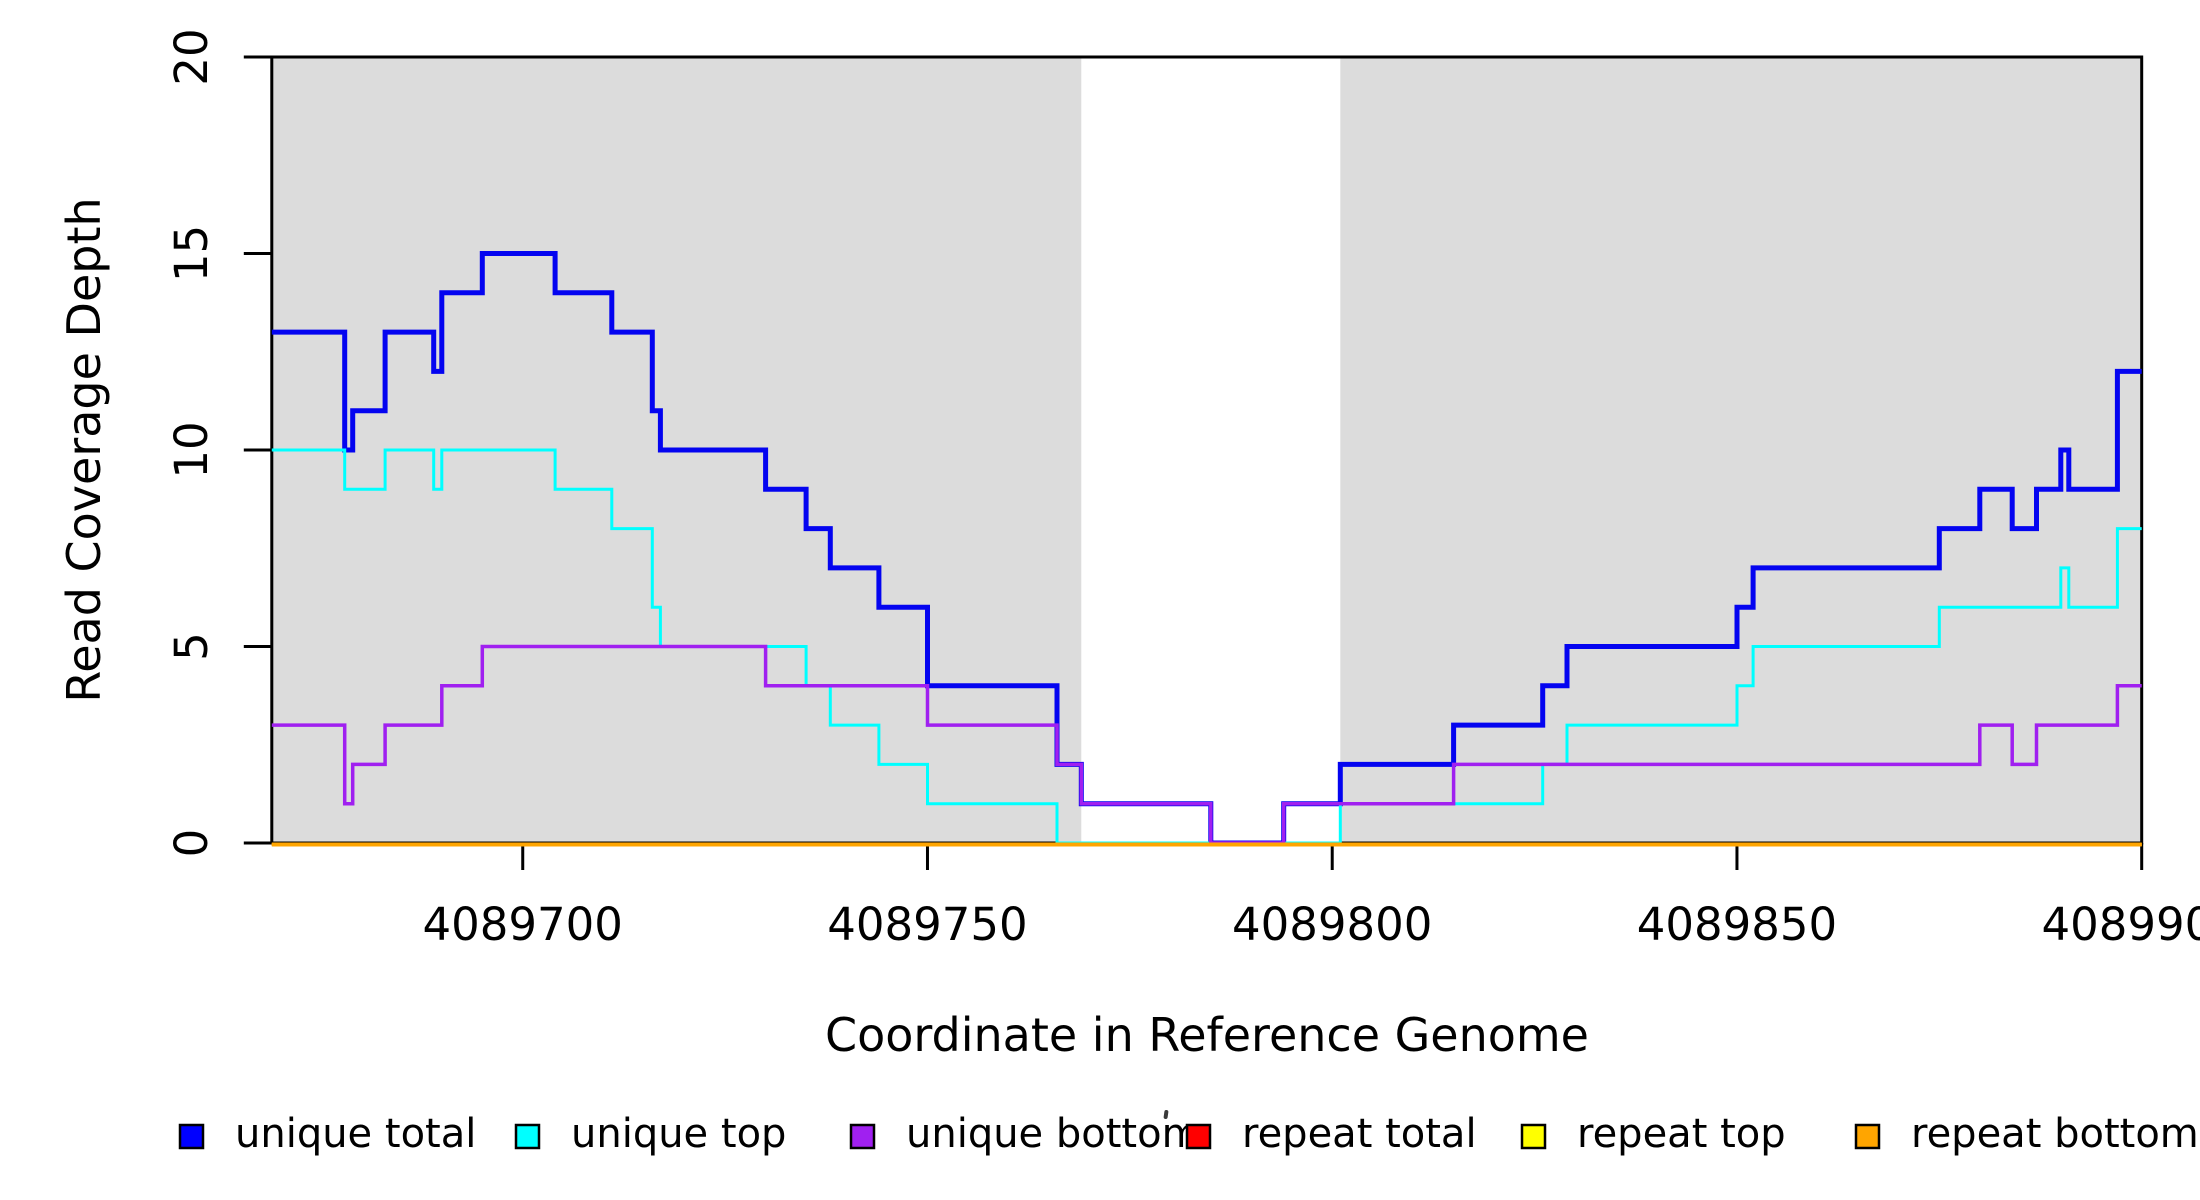 Image resolution: width=2200 pixels, height=1200 pixels. What do you see at coordinates (1207, 1035) in the screenshot?
I see `x-axis-title: Coordinate in Reference Genome` at bounding box center [1207, 1035].